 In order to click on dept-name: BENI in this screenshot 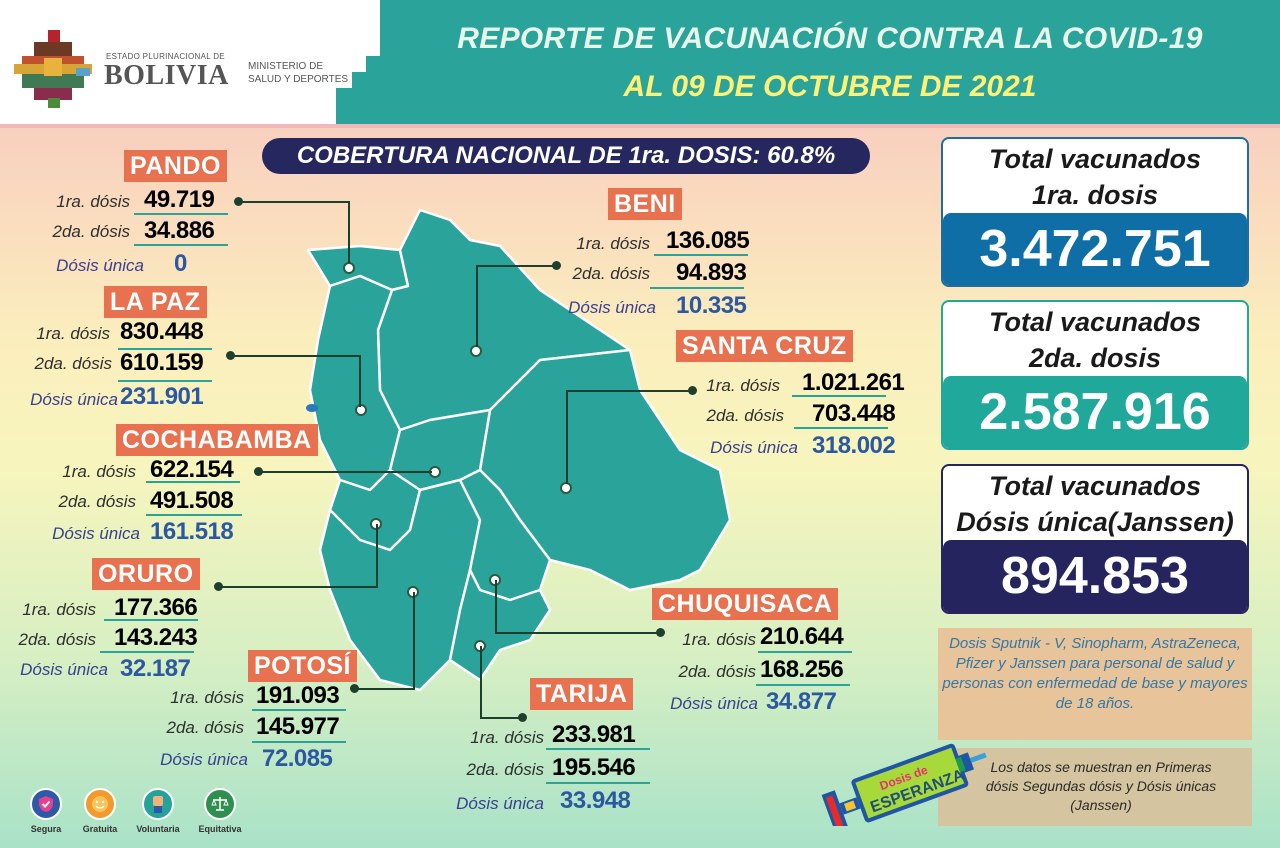, I will do `click(645, 204)`.